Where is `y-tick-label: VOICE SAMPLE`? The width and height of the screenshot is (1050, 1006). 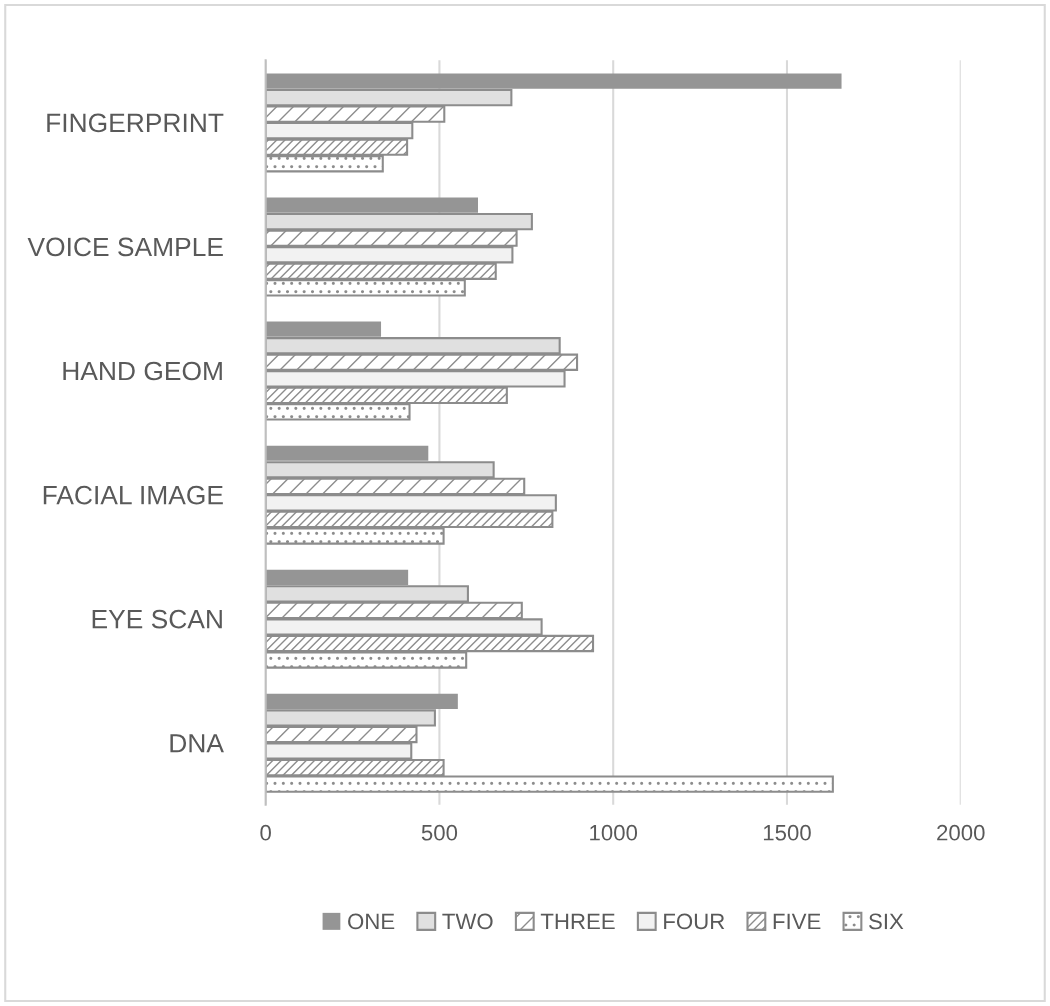 y-tick-label: VOICE SAMPLE is located at coordinates (125, 247).